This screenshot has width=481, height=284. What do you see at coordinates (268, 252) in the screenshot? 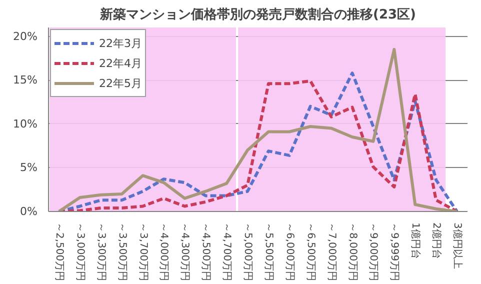
I see `x-tick-label: ～5,500万円` at bounding box center [268, 252].